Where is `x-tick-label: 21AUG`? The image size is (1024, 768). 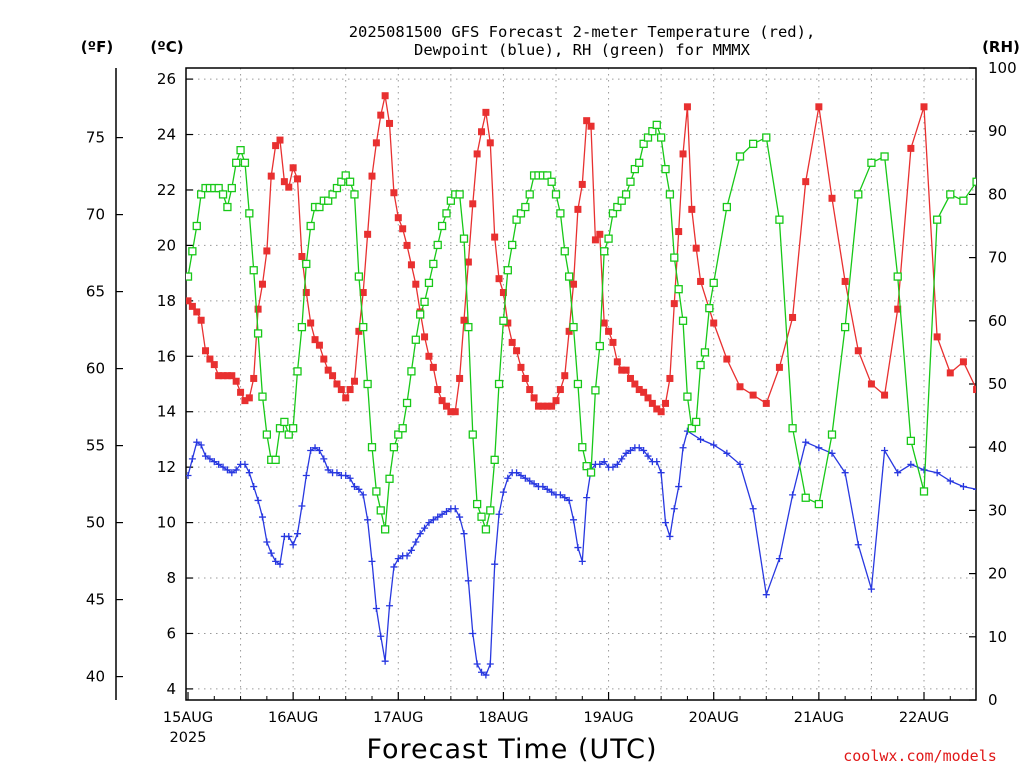
x-tick-label: 21AUG is located at coordinates (819, 718).